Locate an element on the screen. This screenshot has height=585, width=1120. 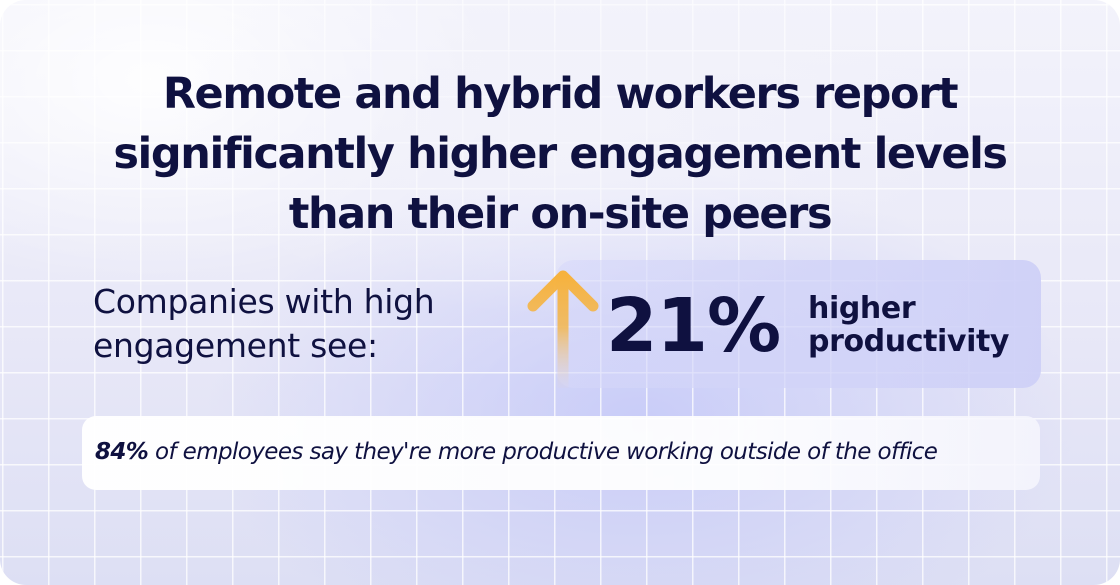
headline-line-2: significantly higher engagement levels is located at coordinates (560, 154).